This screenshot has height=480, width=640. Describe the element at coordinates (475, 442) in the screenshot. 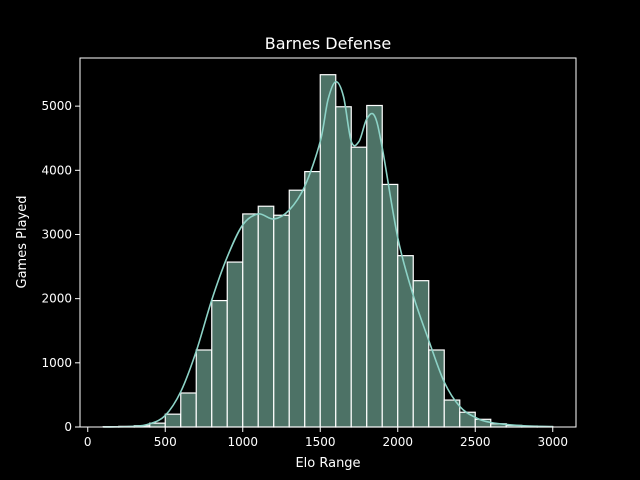

I see `x-tick-label: 2500` at that location.